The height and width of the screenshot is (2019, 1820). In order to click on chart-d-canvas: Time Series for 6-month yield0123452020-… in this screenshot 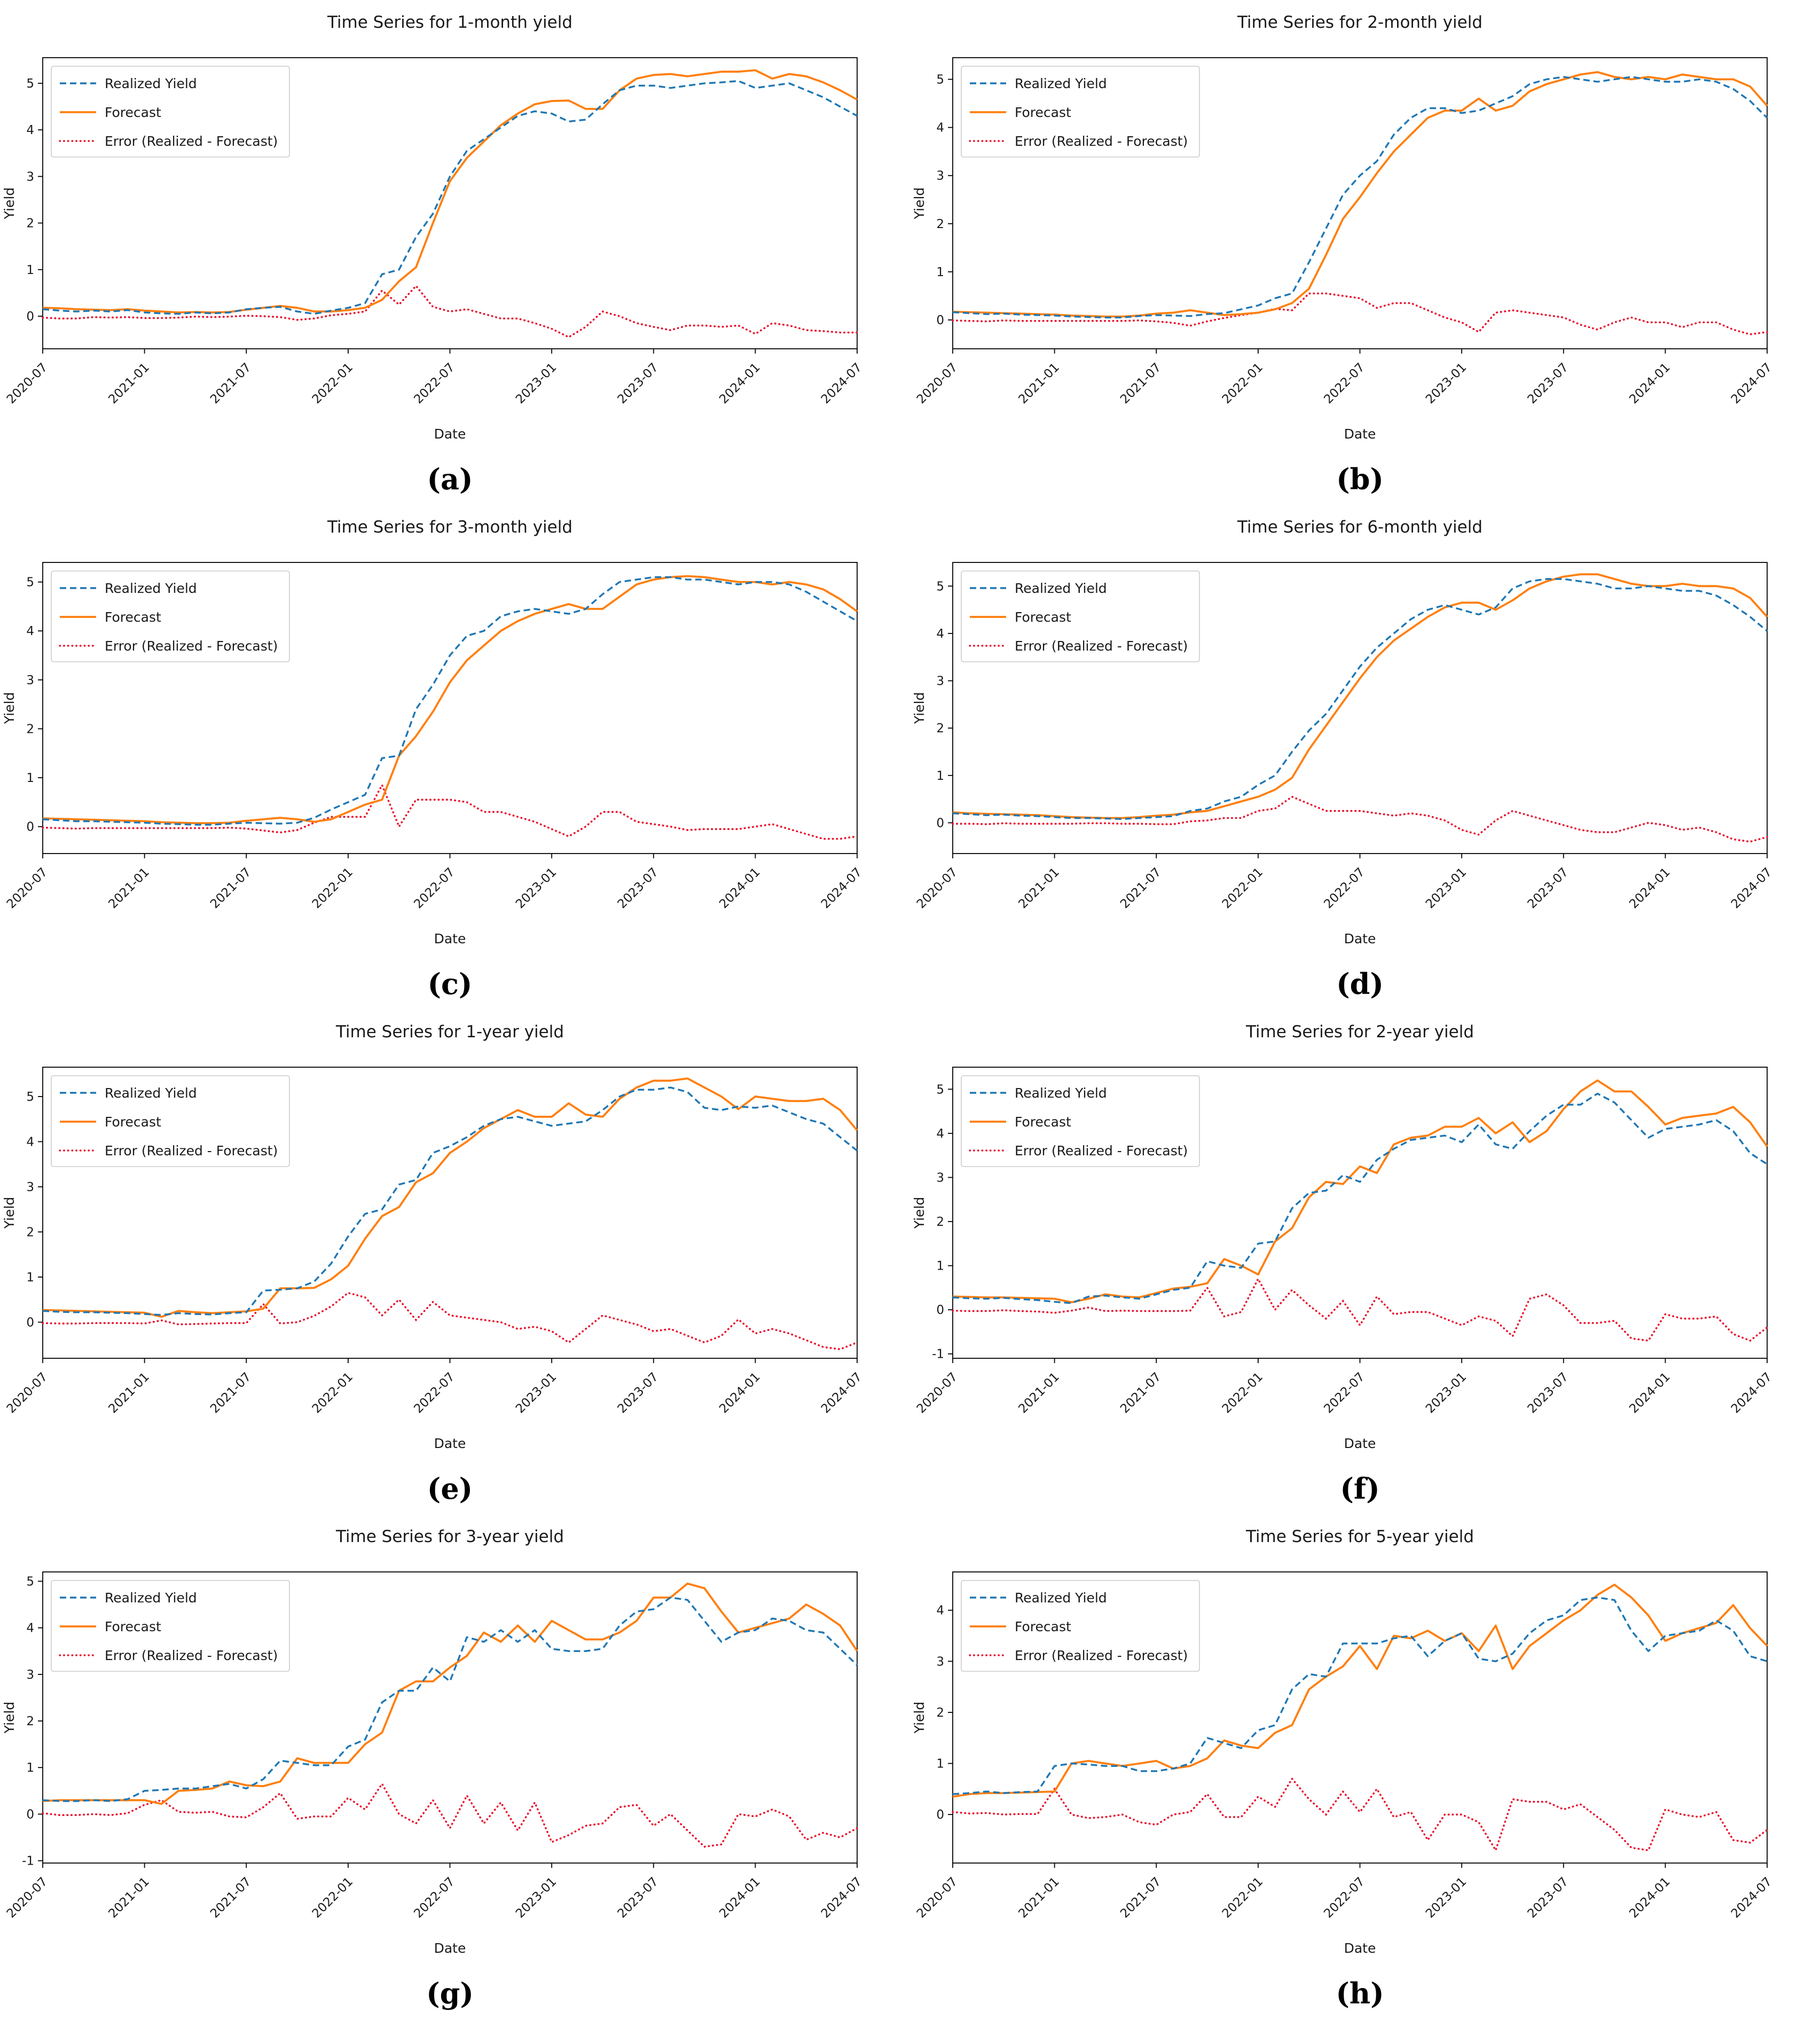, I will do `click(1365, 757)`.